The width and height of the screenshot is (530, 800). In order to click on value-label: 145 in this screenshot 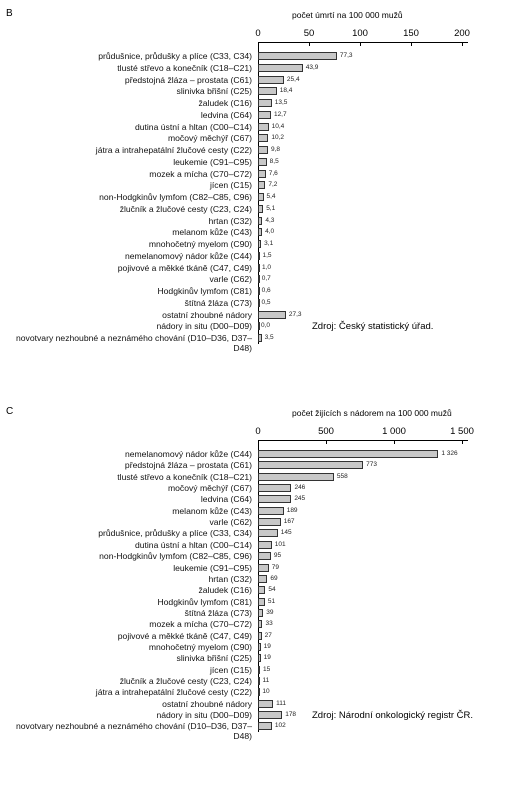, I will do `click(286, 533)`.